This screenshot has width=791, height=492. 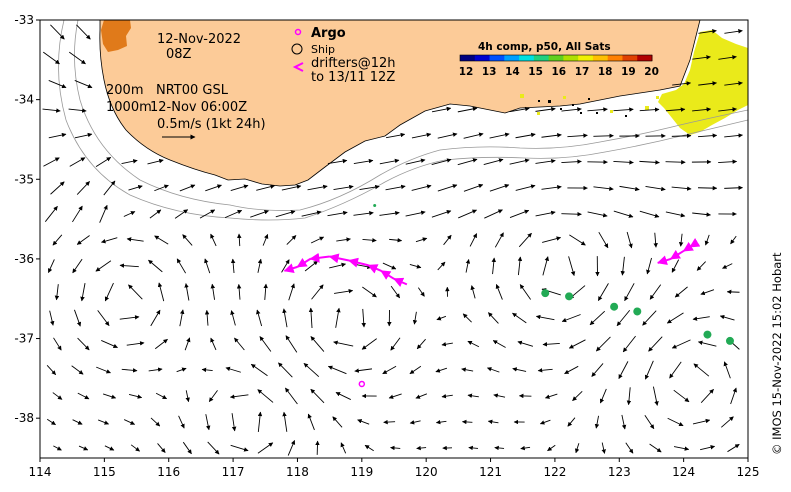 What do you see at coordinates (104, 472) in the screenshot?
I see `x-tick-label: 115` at bounding box center [104, 472].